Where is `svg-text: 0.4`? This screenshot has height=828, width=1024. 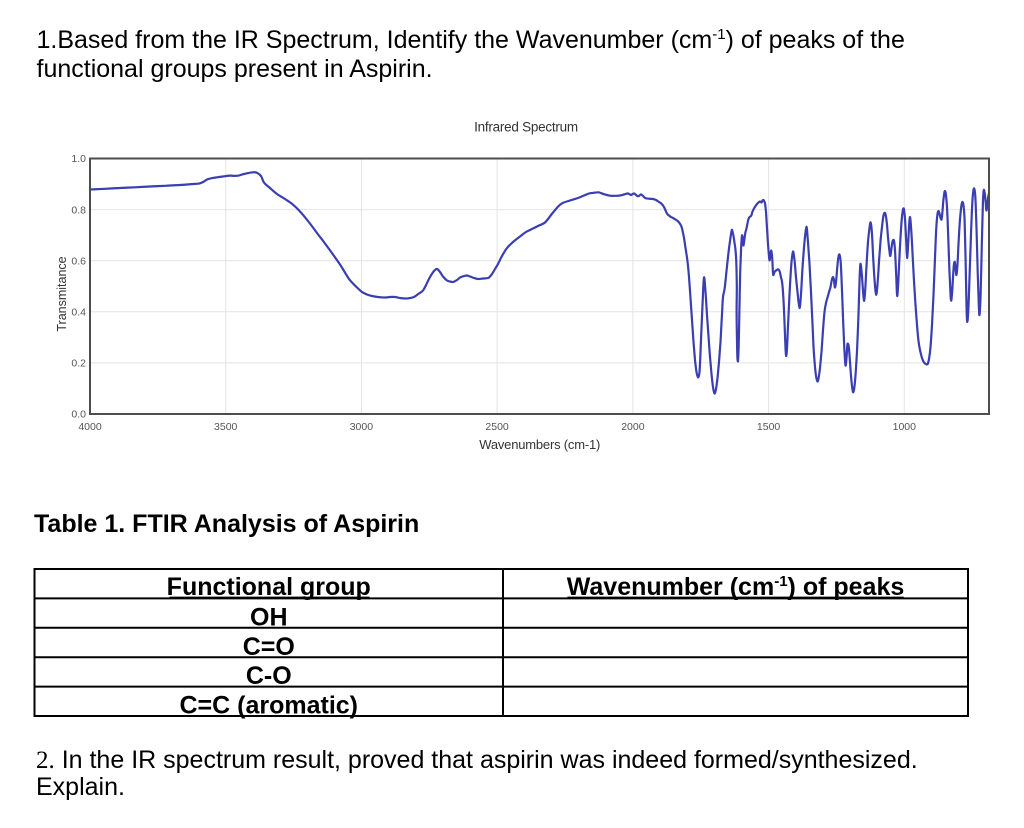
svg-text: 0.4 is located at coordinates (78, 313).